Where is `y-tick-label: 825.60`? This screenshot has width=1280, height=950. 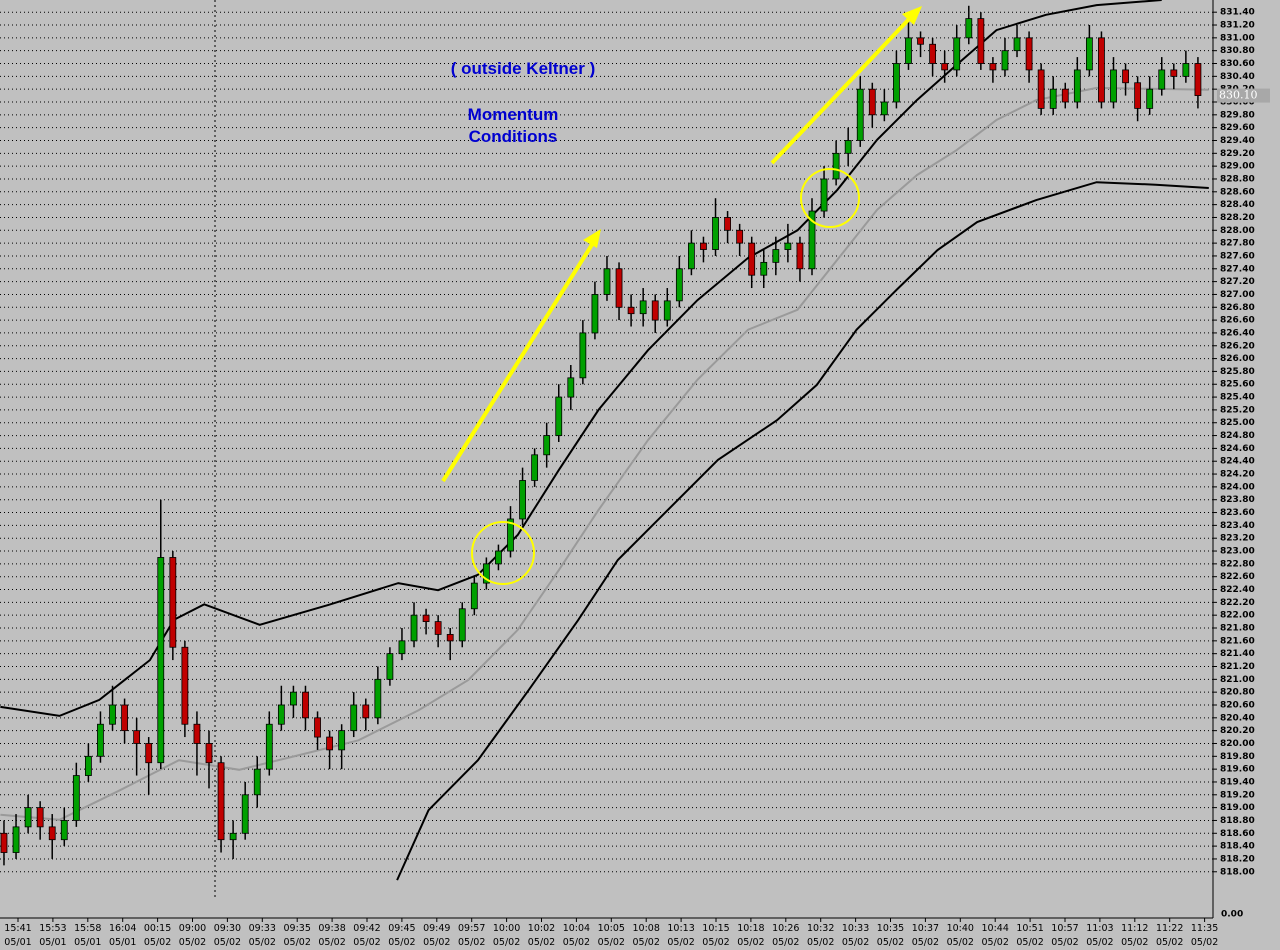 y-tick-label: 825.60 is located at coordinates (1237, 385).